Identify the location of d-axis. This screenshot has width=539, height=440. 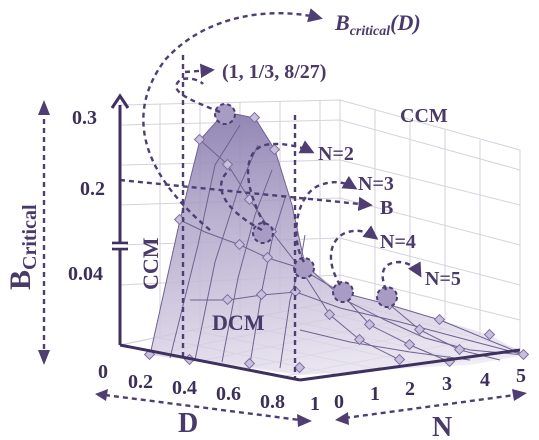
(210, 362).